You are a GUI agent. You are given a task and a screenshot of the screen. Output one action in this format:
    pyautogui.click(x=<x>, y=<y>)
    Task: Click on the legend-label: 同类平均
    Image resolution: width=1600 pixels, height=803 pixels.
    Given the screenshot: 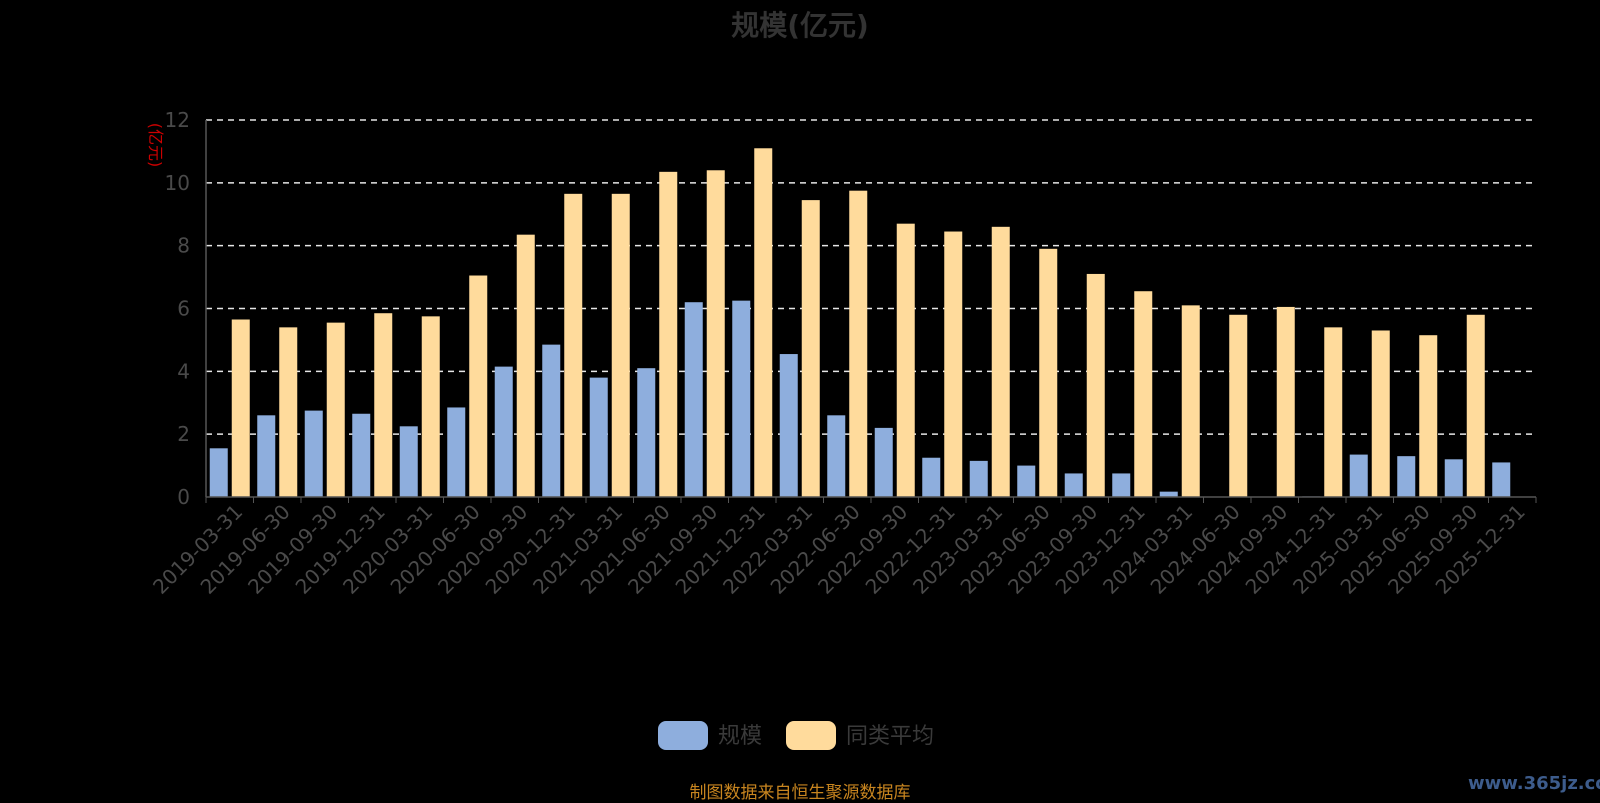 What is the action you would take?
    pyautogui.click(x=890, y=736)
    